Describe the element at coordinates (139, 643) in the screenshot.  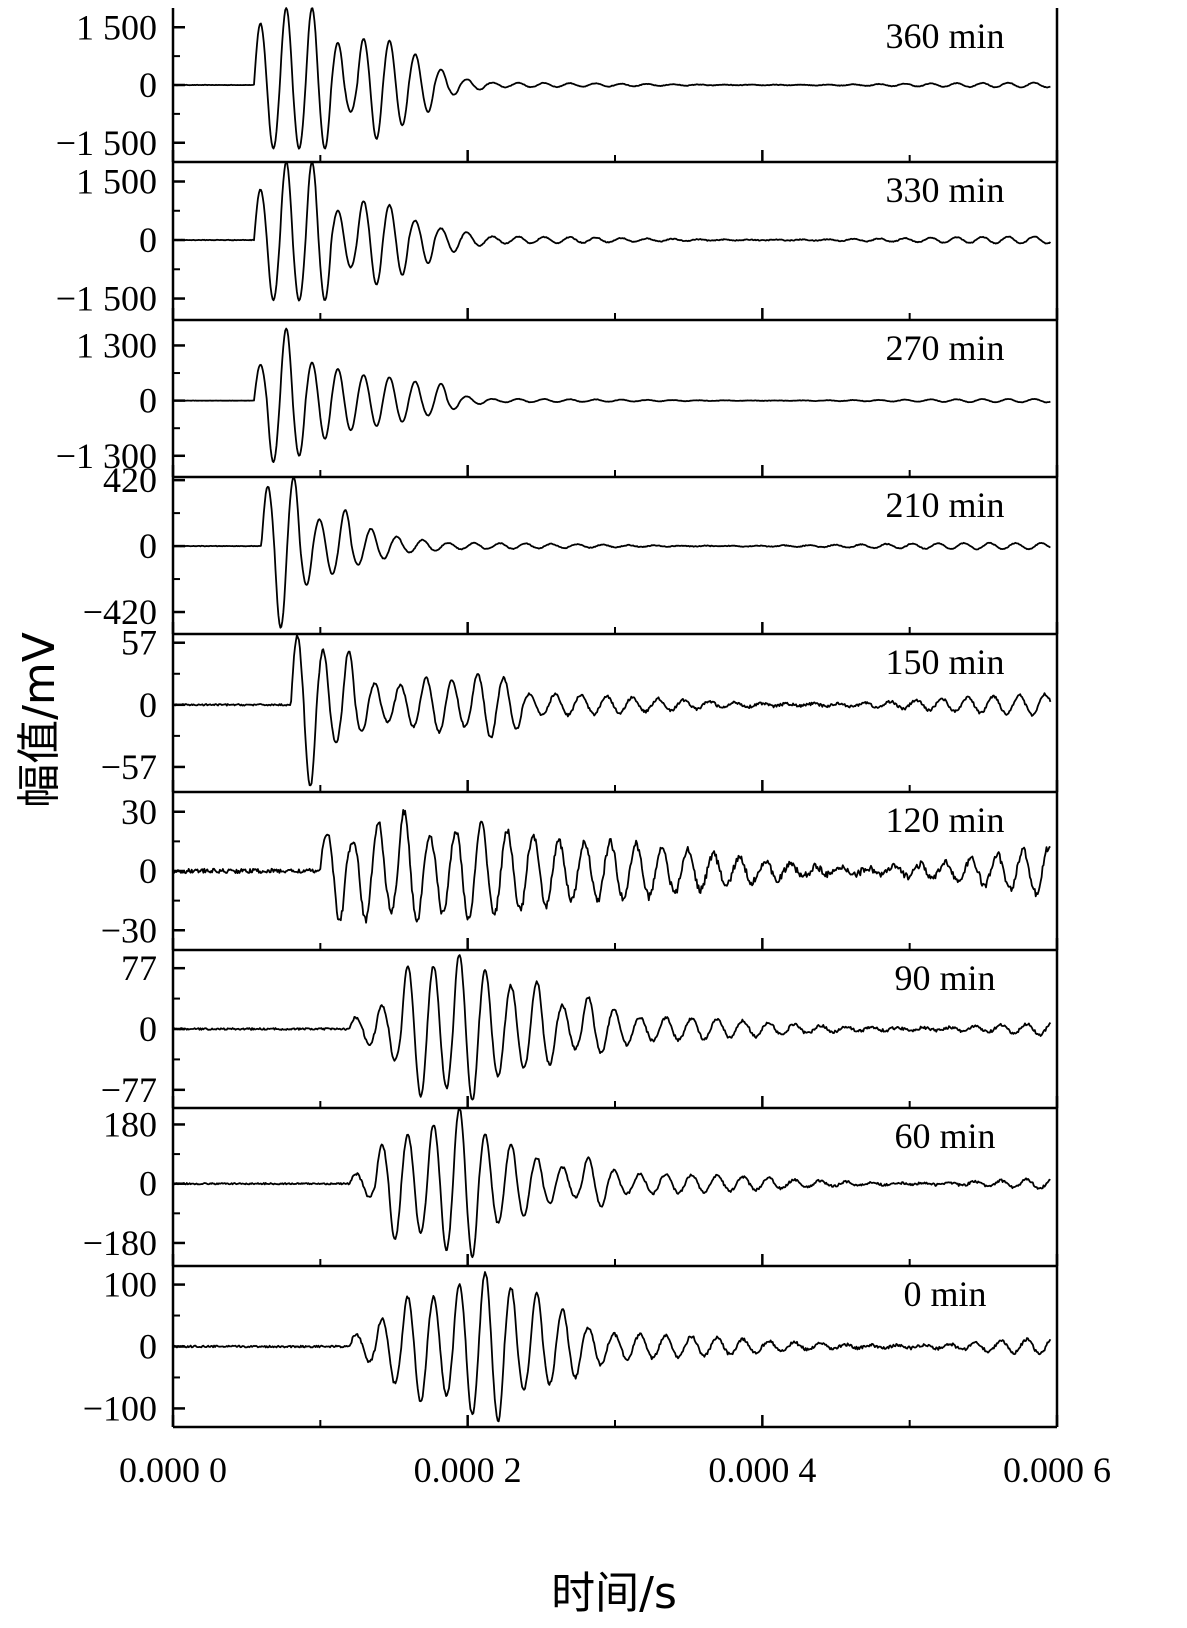
I see `y-tick-label: 57` at that location.